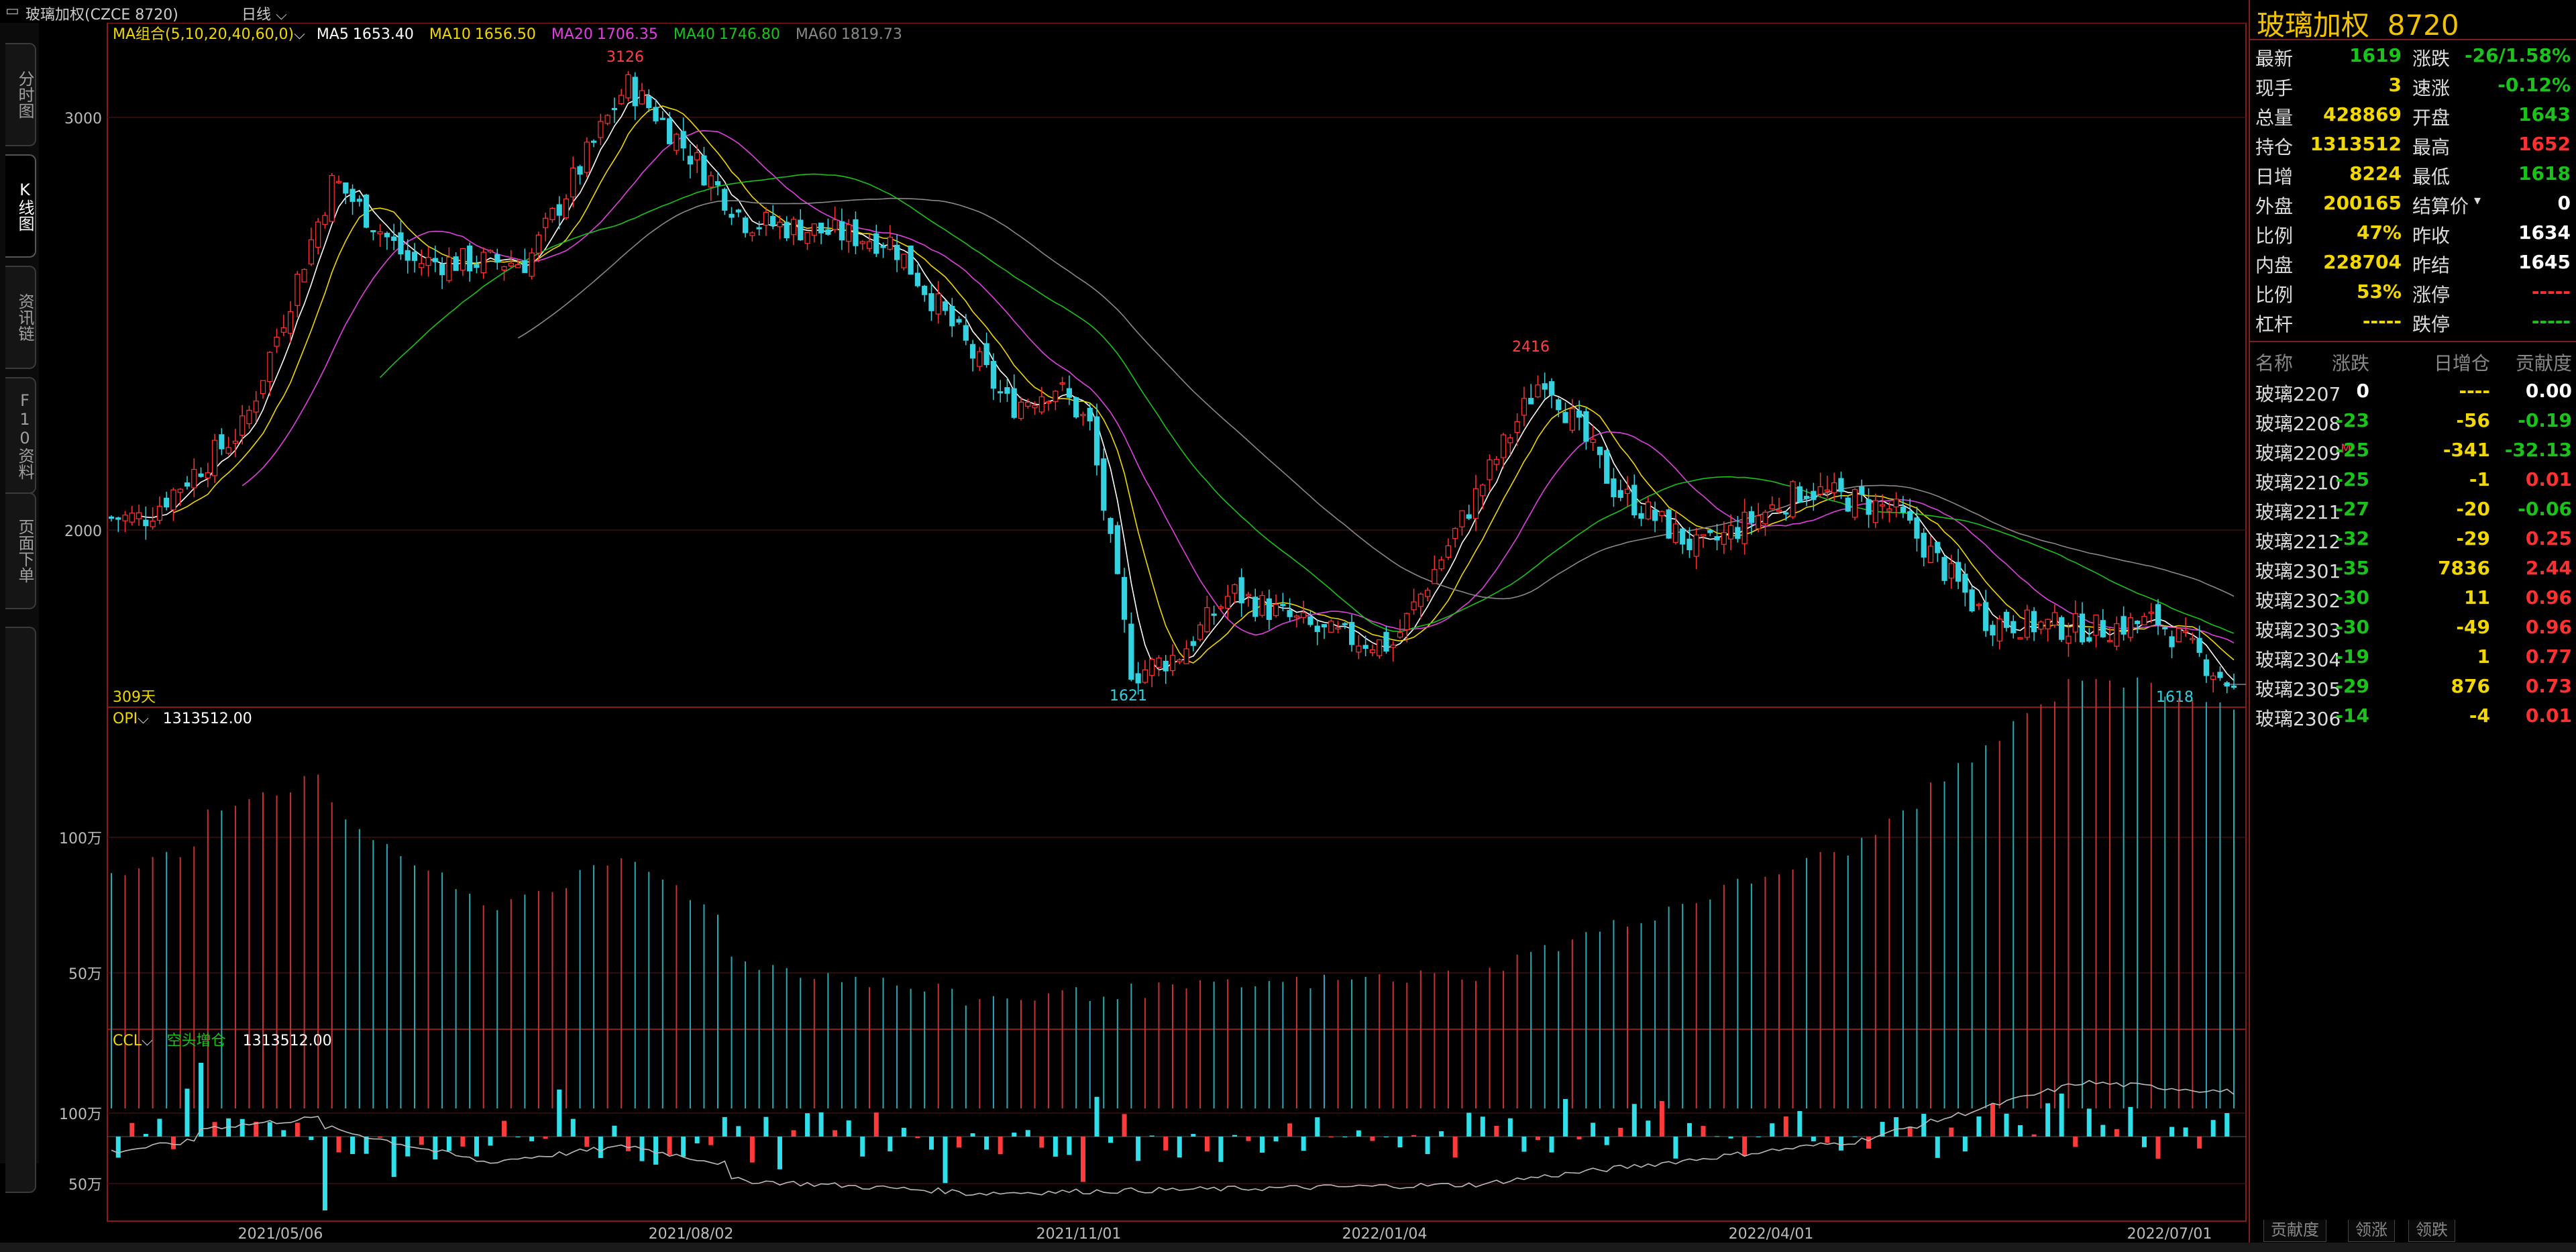 This screenshot has width=2576, height=1252. I want to click on contract-row: 玻璃2207 0 ---- 0.00, so click(2413, 394).